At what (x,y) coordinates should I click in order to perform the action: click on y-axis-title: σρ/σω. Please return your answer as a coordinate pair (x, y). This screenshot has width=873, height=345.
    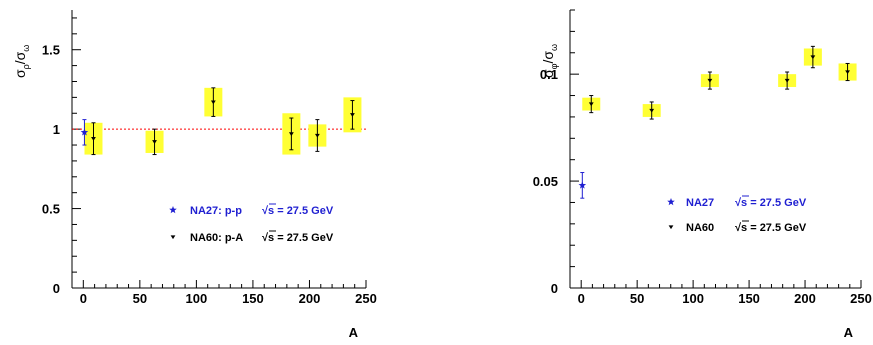
    Looking at the image, I should click on (21, 61).